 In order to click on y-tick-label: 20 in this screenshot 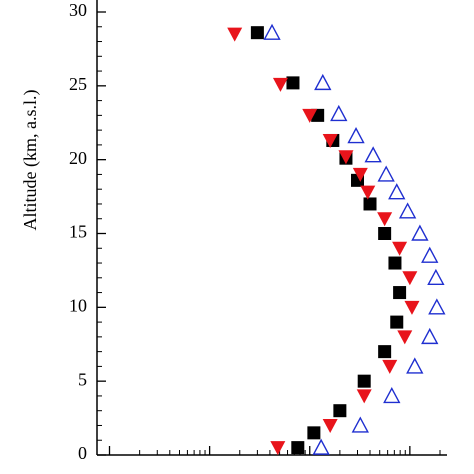, I will do `click(78, 158)`.